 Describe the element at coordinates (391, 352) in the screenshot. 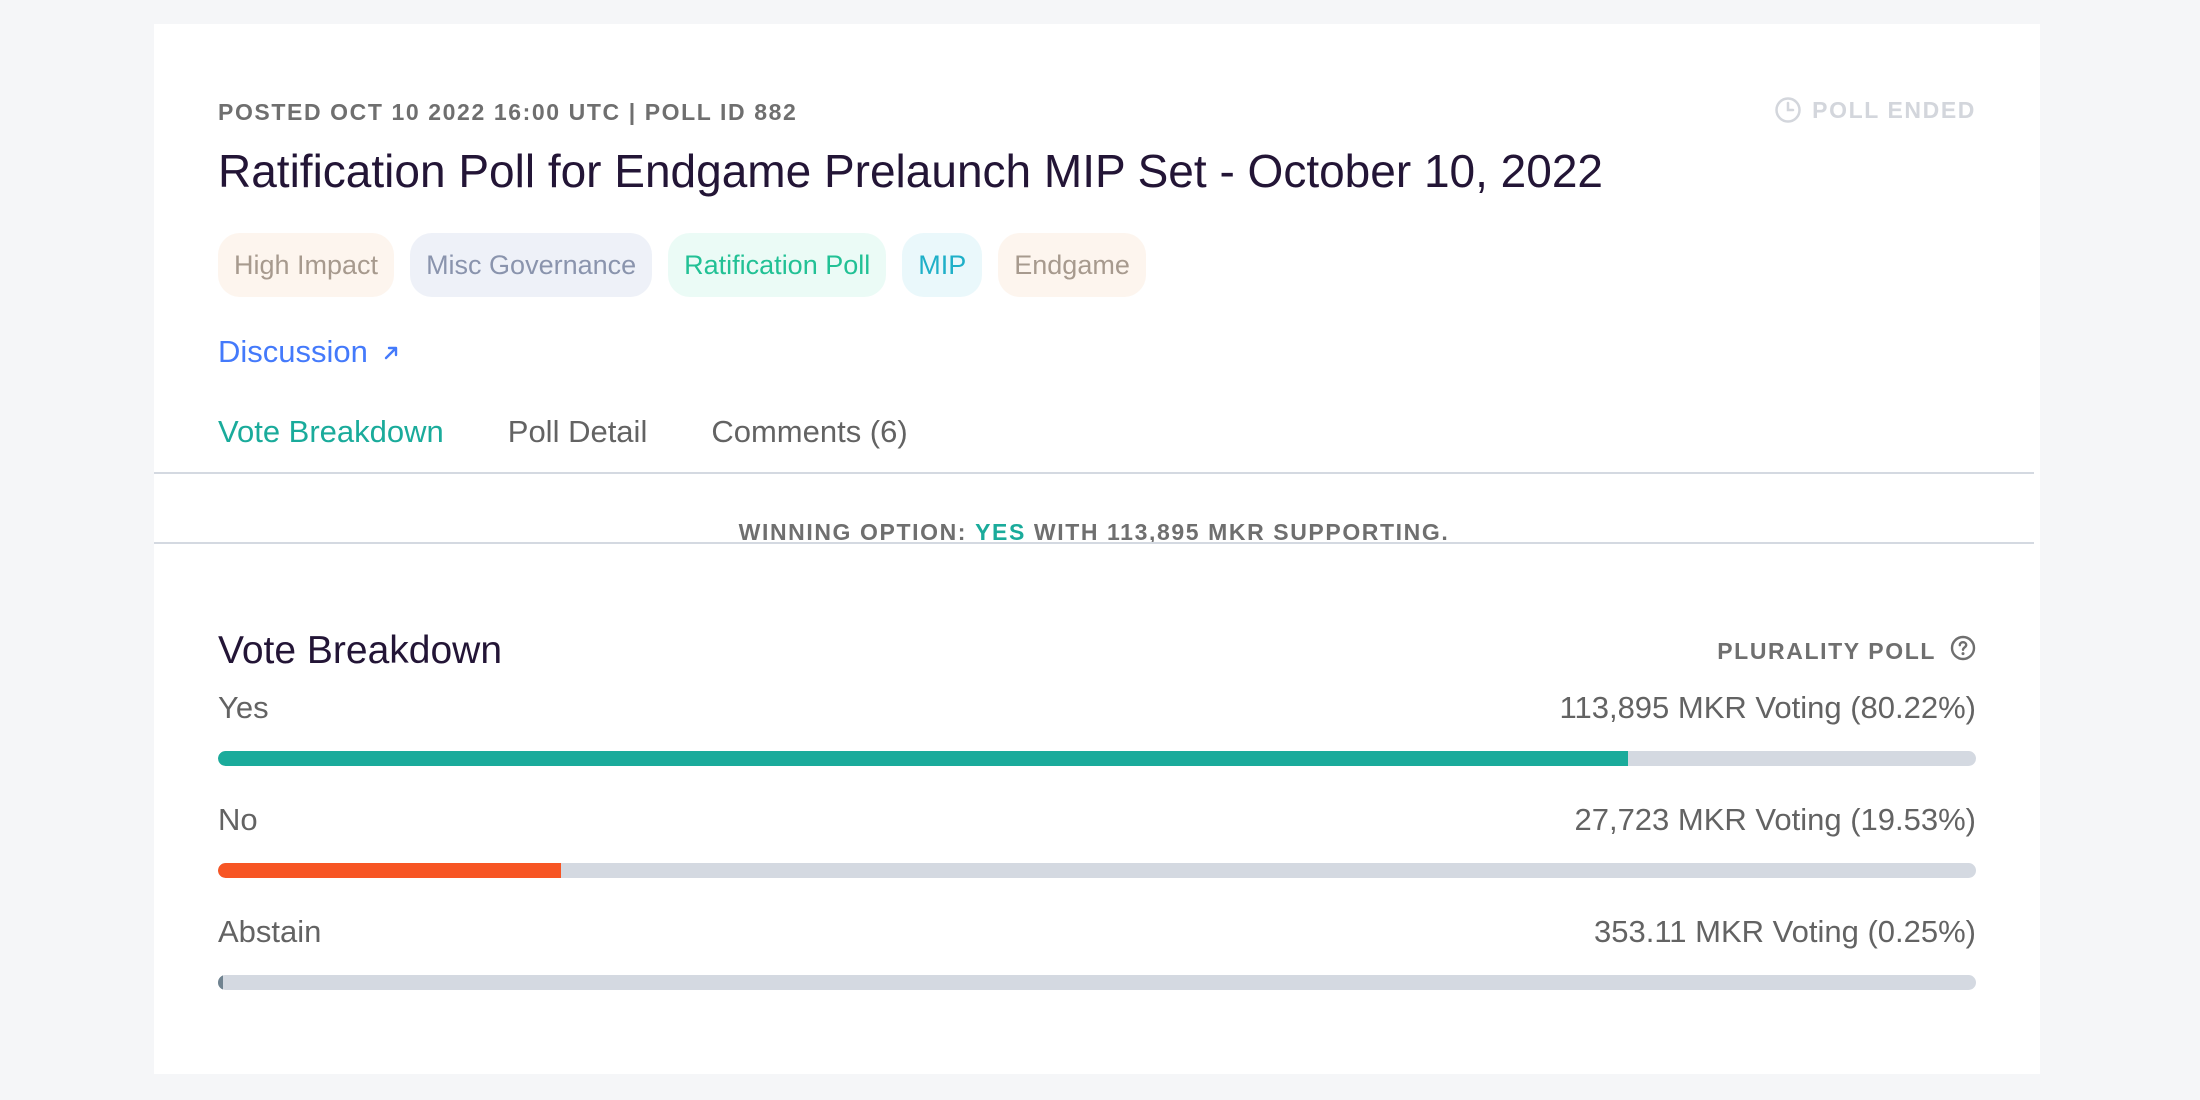

I see `arrow-up-right-icon` at that location.